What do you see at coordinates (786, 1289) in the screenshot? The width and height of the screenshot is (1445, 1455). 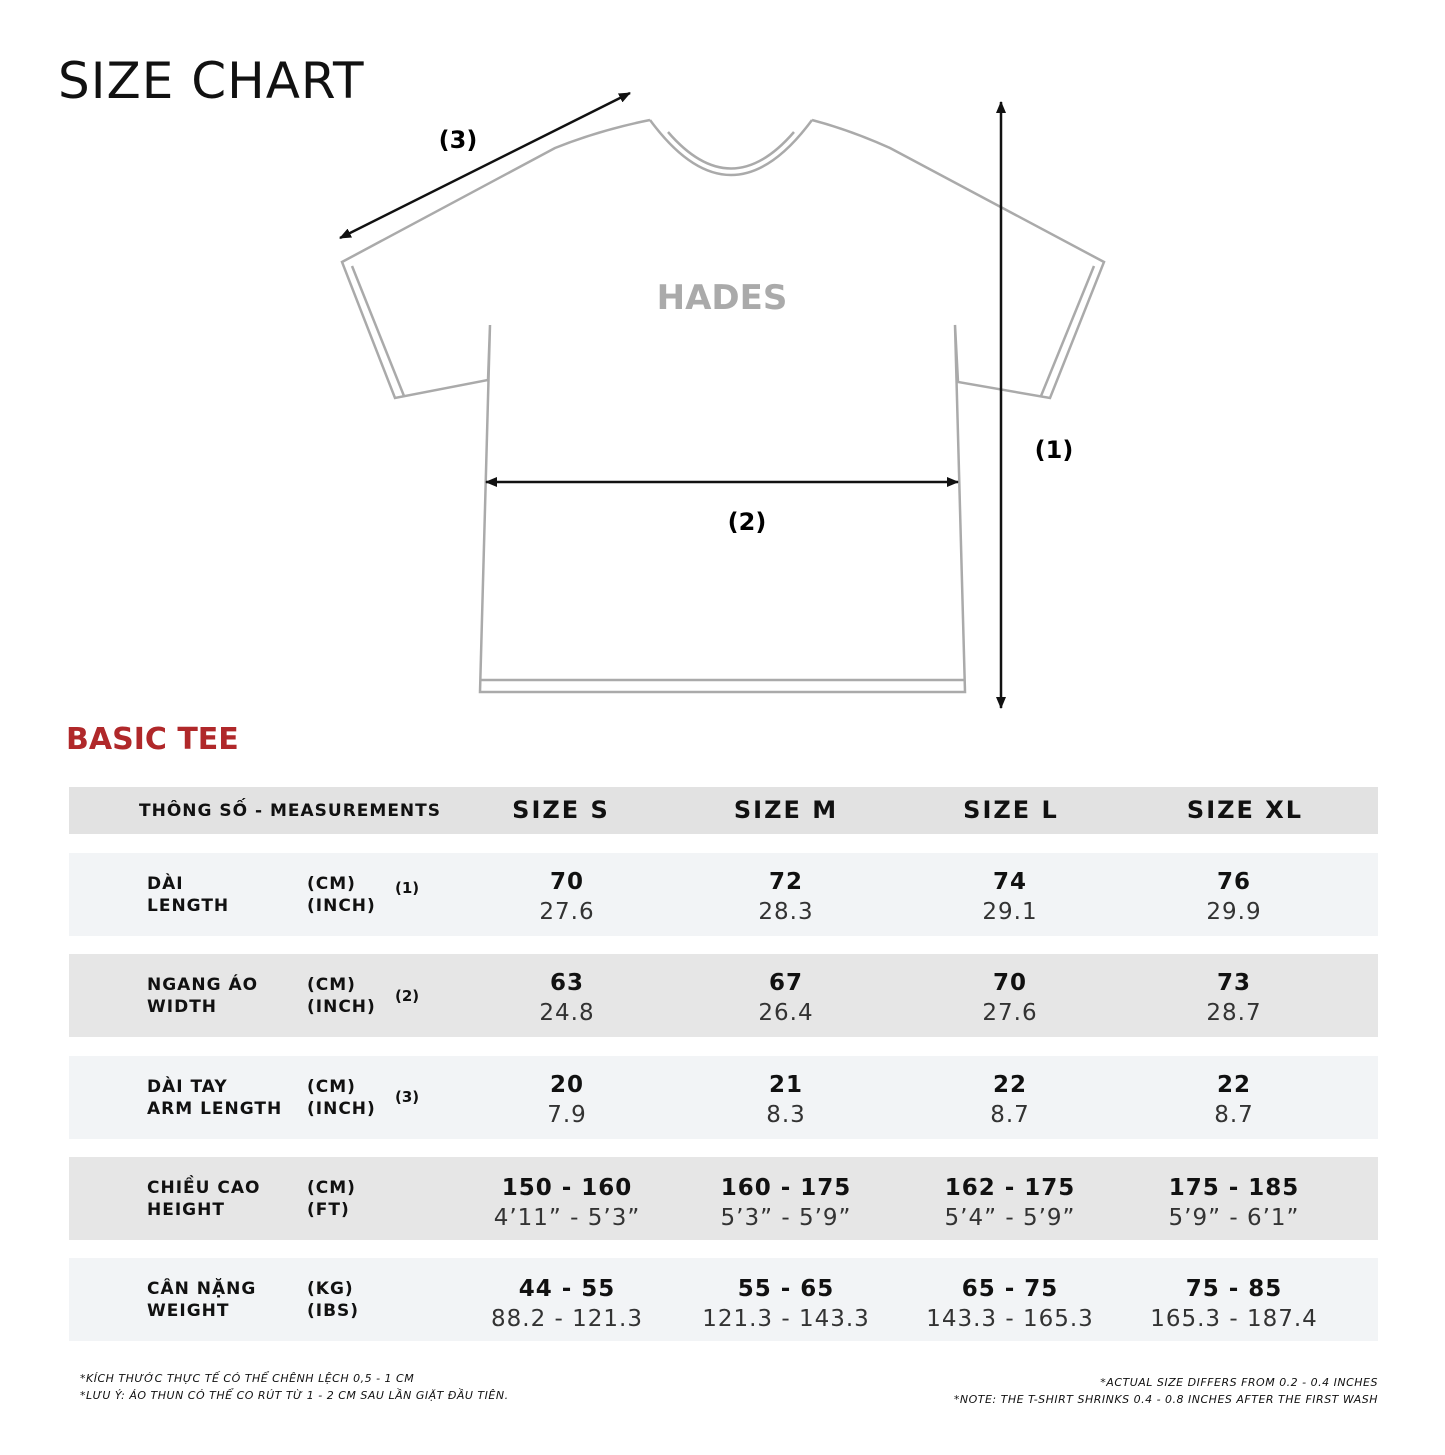 I see `primary-value: 55 - 65` at bounding box center [786, 1289].